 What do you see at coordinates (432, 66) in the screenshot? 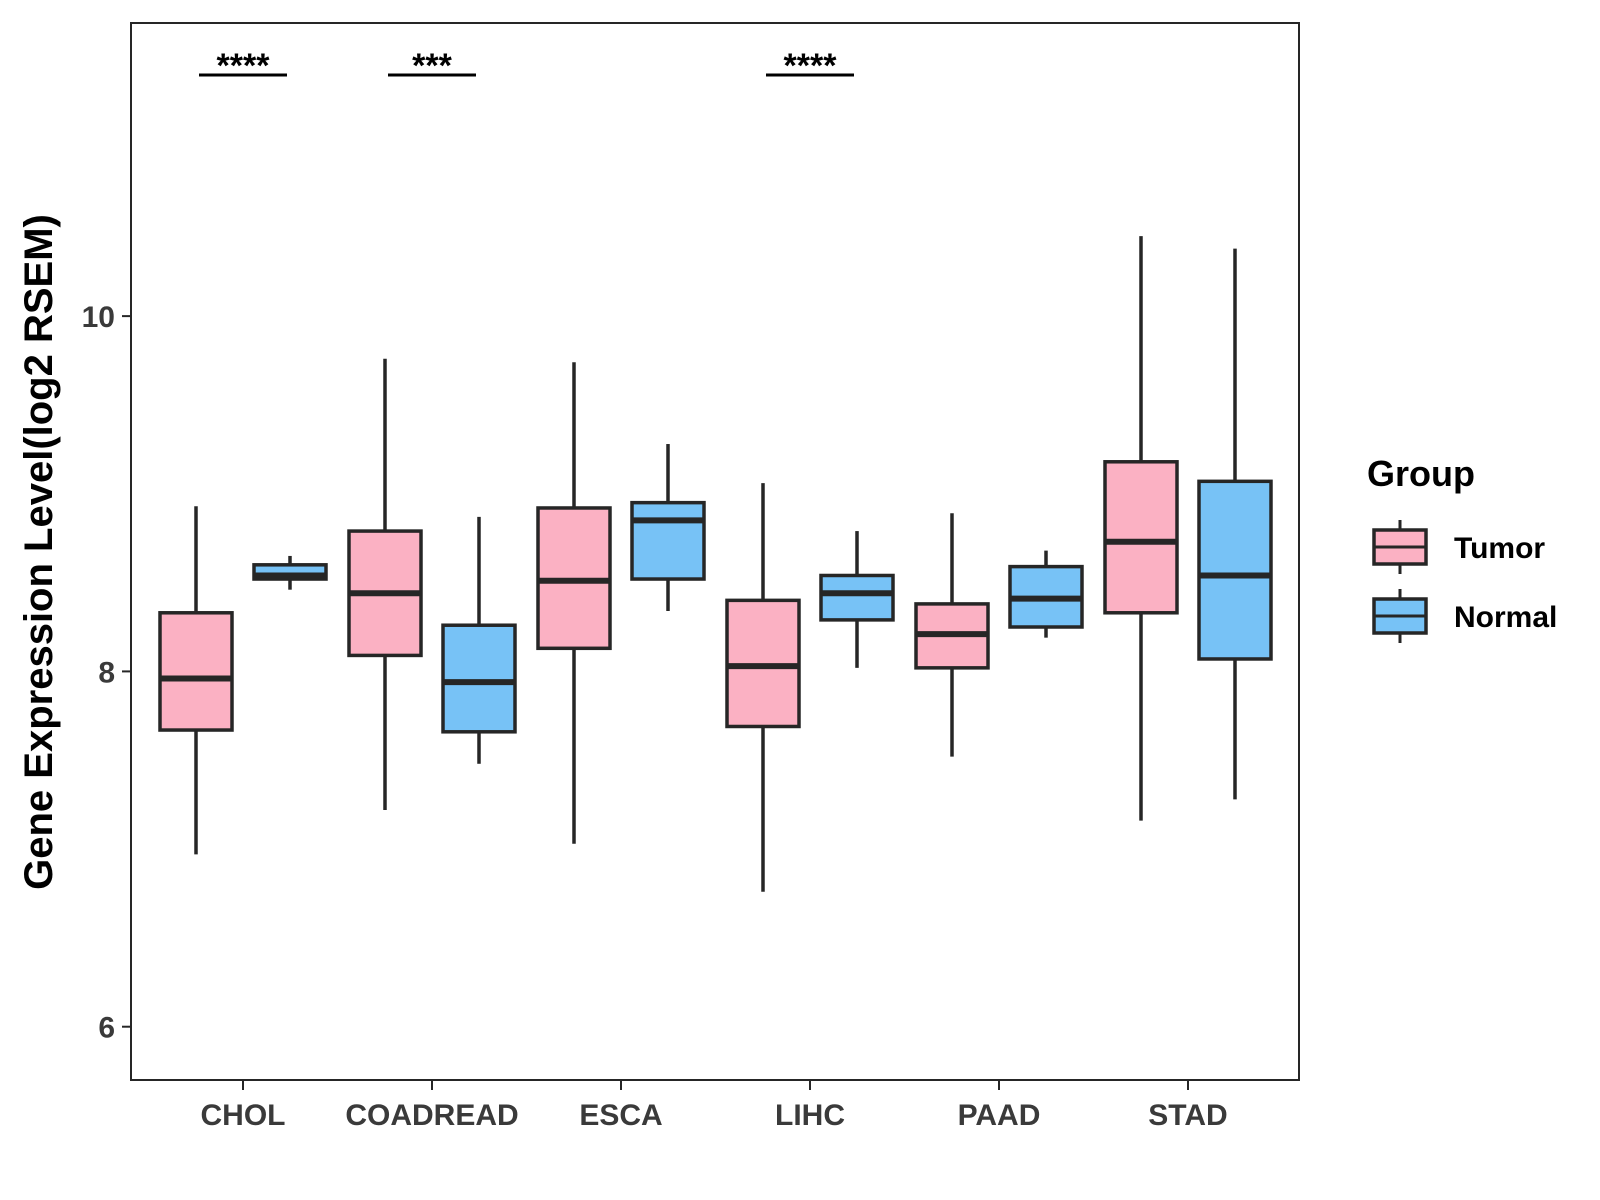
I see `significance-label: ***` at bounding box center [432, 66].